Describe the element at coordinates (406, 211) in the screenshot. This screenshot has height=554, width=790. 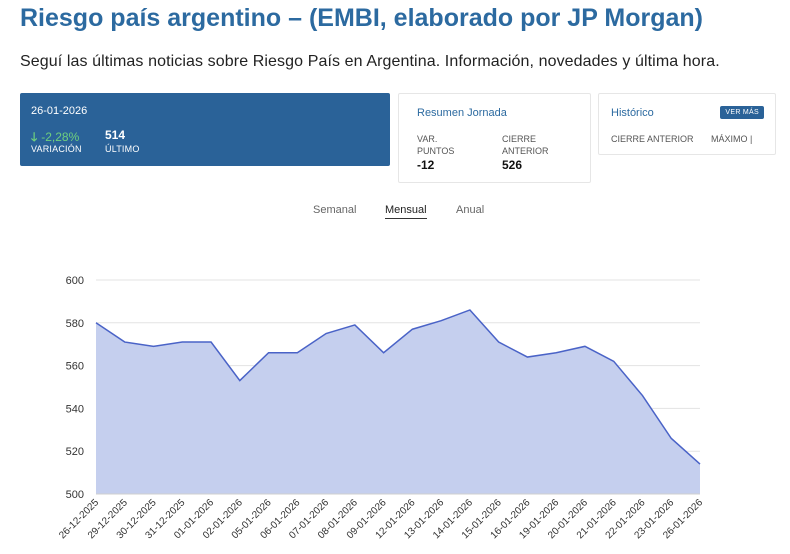
I see `tab-mensual: Mensual` at that location.